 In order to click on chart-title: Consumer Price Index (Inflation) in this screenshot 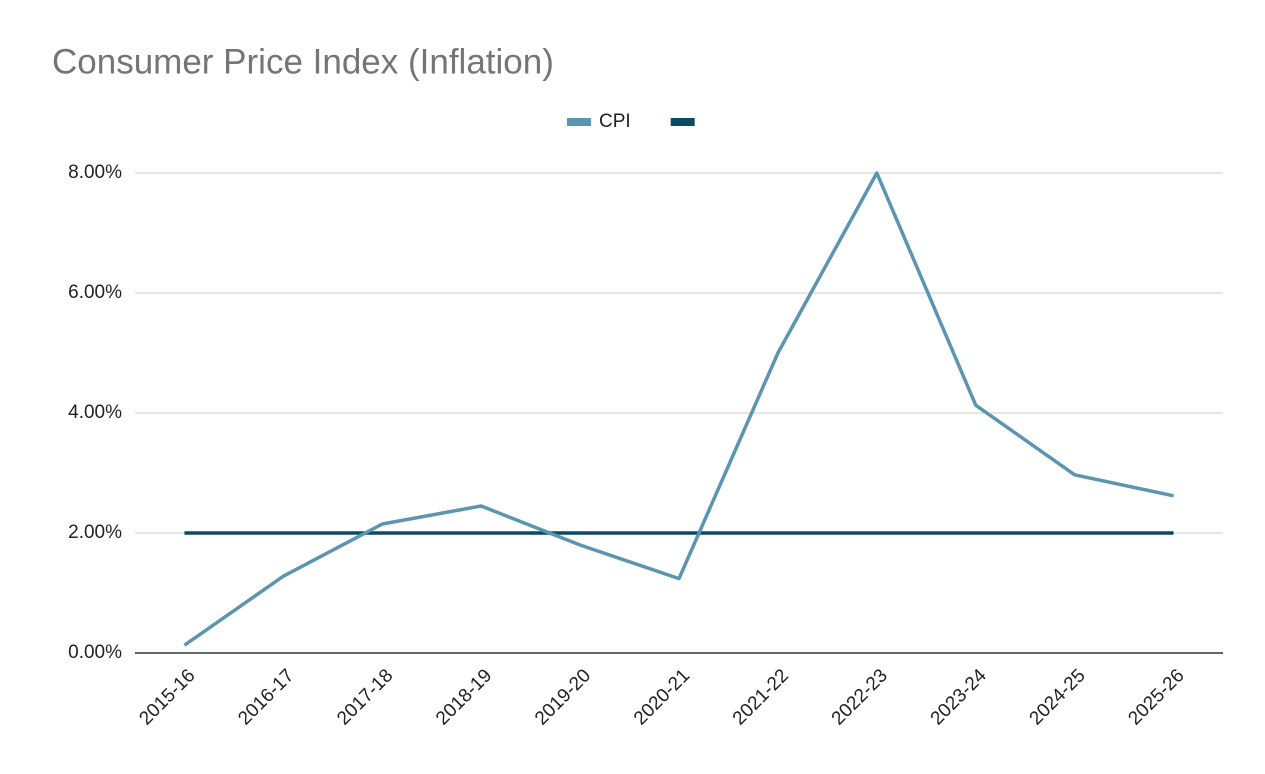, I will do `click(303, 61)`.